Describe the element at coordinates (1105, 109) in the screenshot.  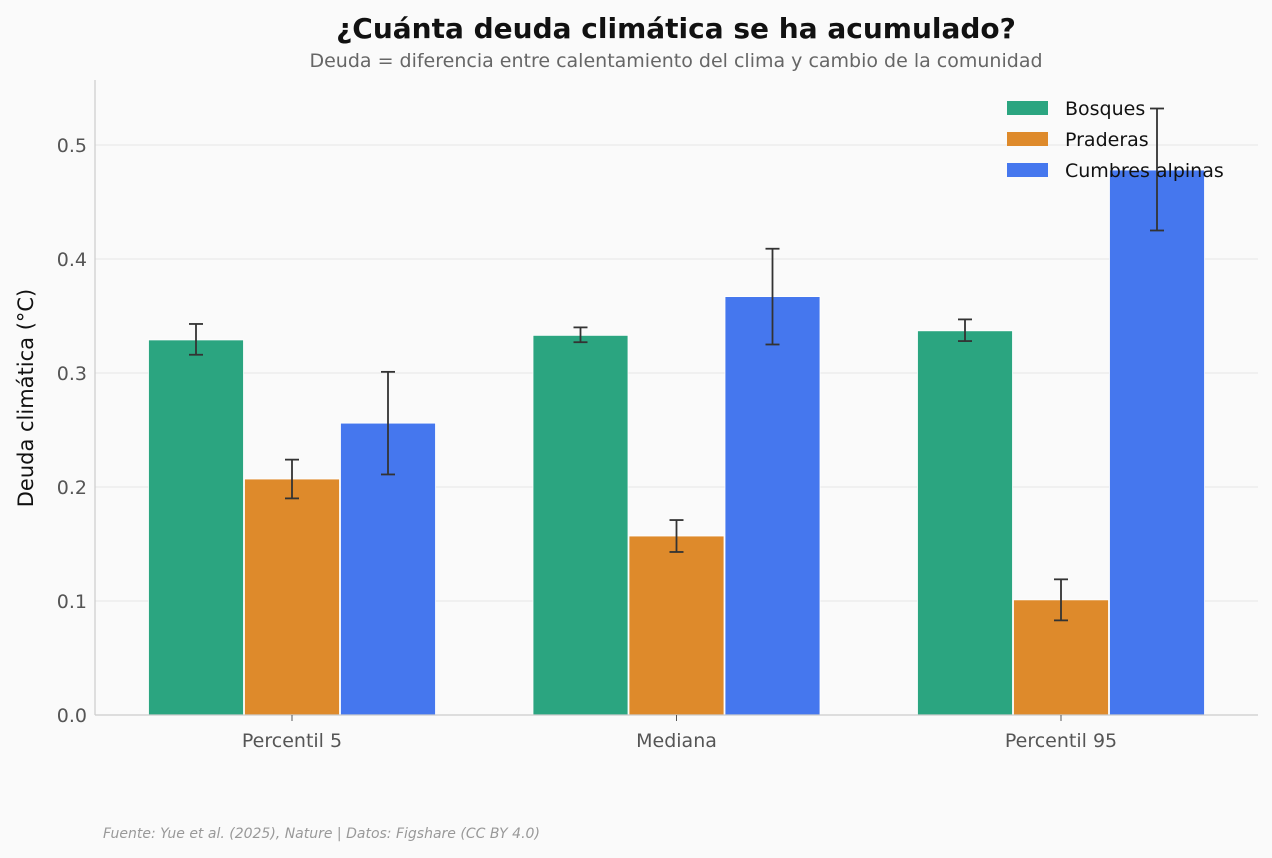
I see `legend-label: Bosques` at that location.